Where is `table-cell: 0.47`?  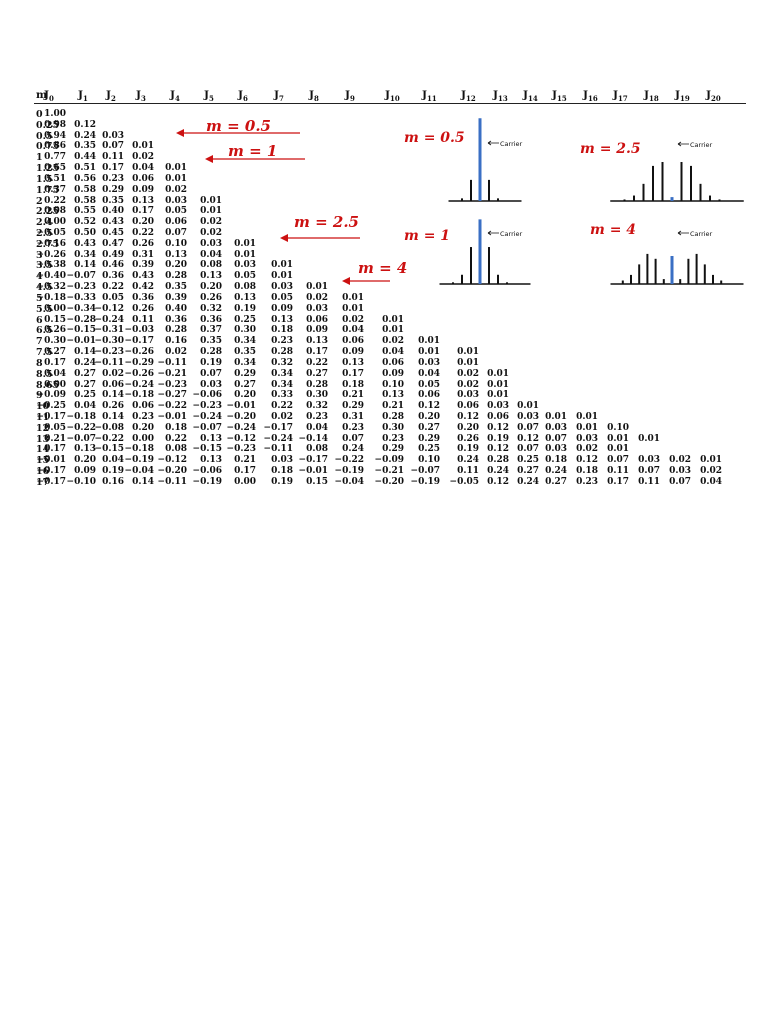
table-cell: 0.47 is located at coordinates (113, 243).